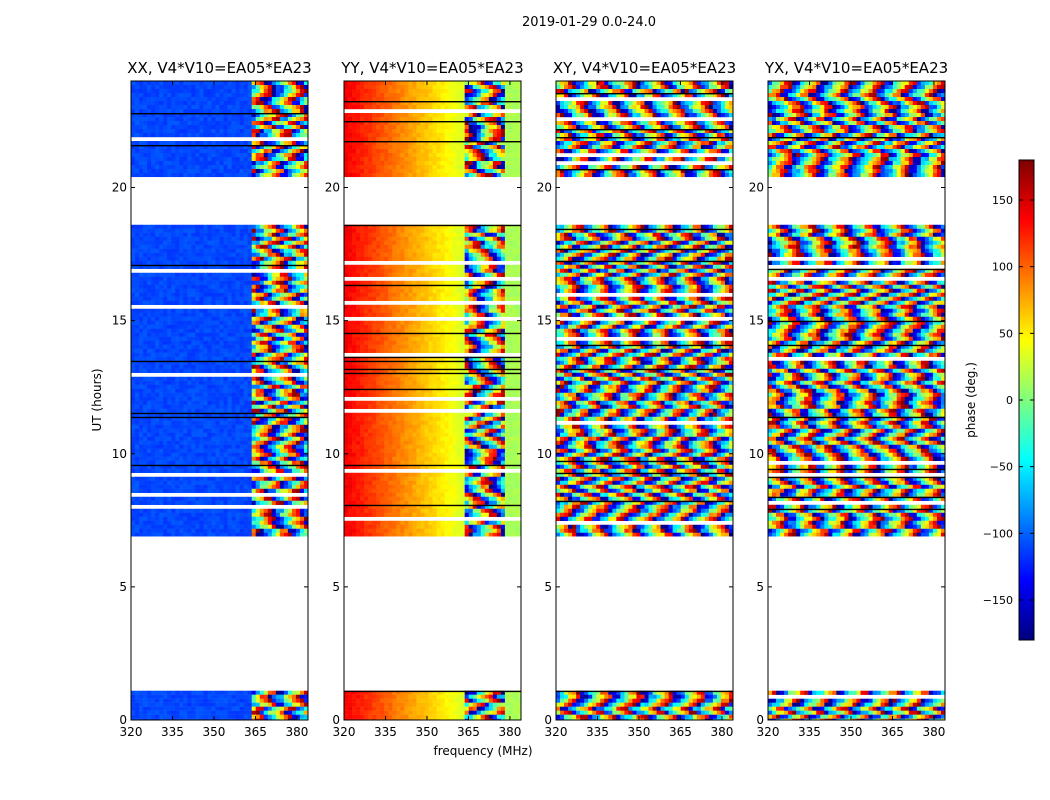 The image size is (1050, 800). I want to click on panel-1-frame, so click(432, 400).